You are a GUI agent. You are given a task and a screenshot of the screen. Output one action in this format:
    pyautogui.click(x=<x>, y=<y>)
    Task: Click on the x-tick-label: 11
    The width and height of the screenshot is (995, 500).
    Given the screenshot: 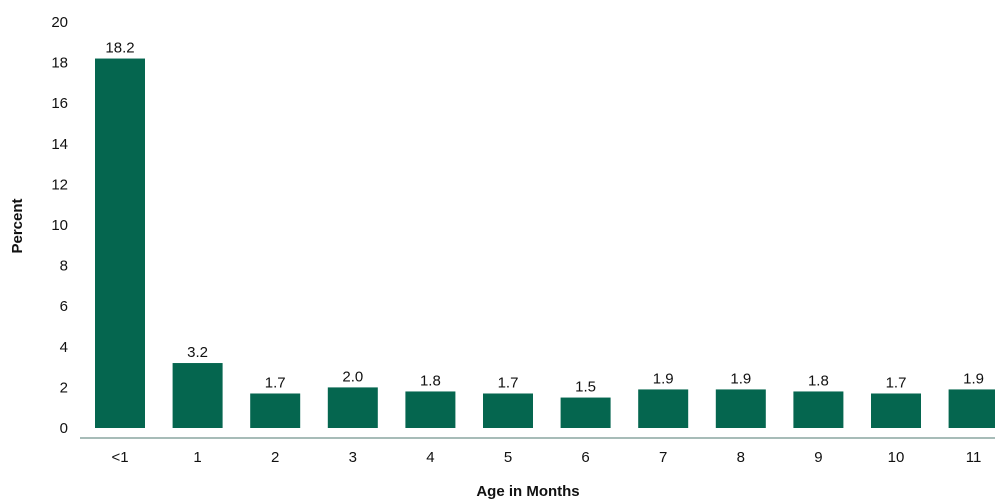 What is the action you would take?
    pyautogui.click(x=974, y=457)
    